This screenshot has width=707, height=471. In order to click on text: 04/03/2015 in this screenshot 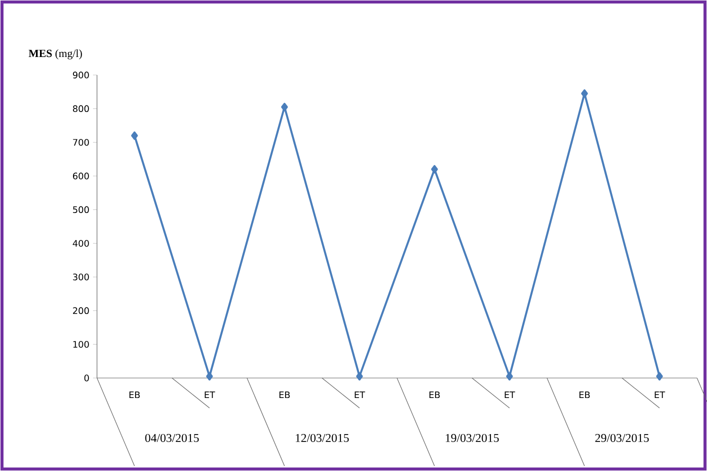, I will do `click(172, 438)`.